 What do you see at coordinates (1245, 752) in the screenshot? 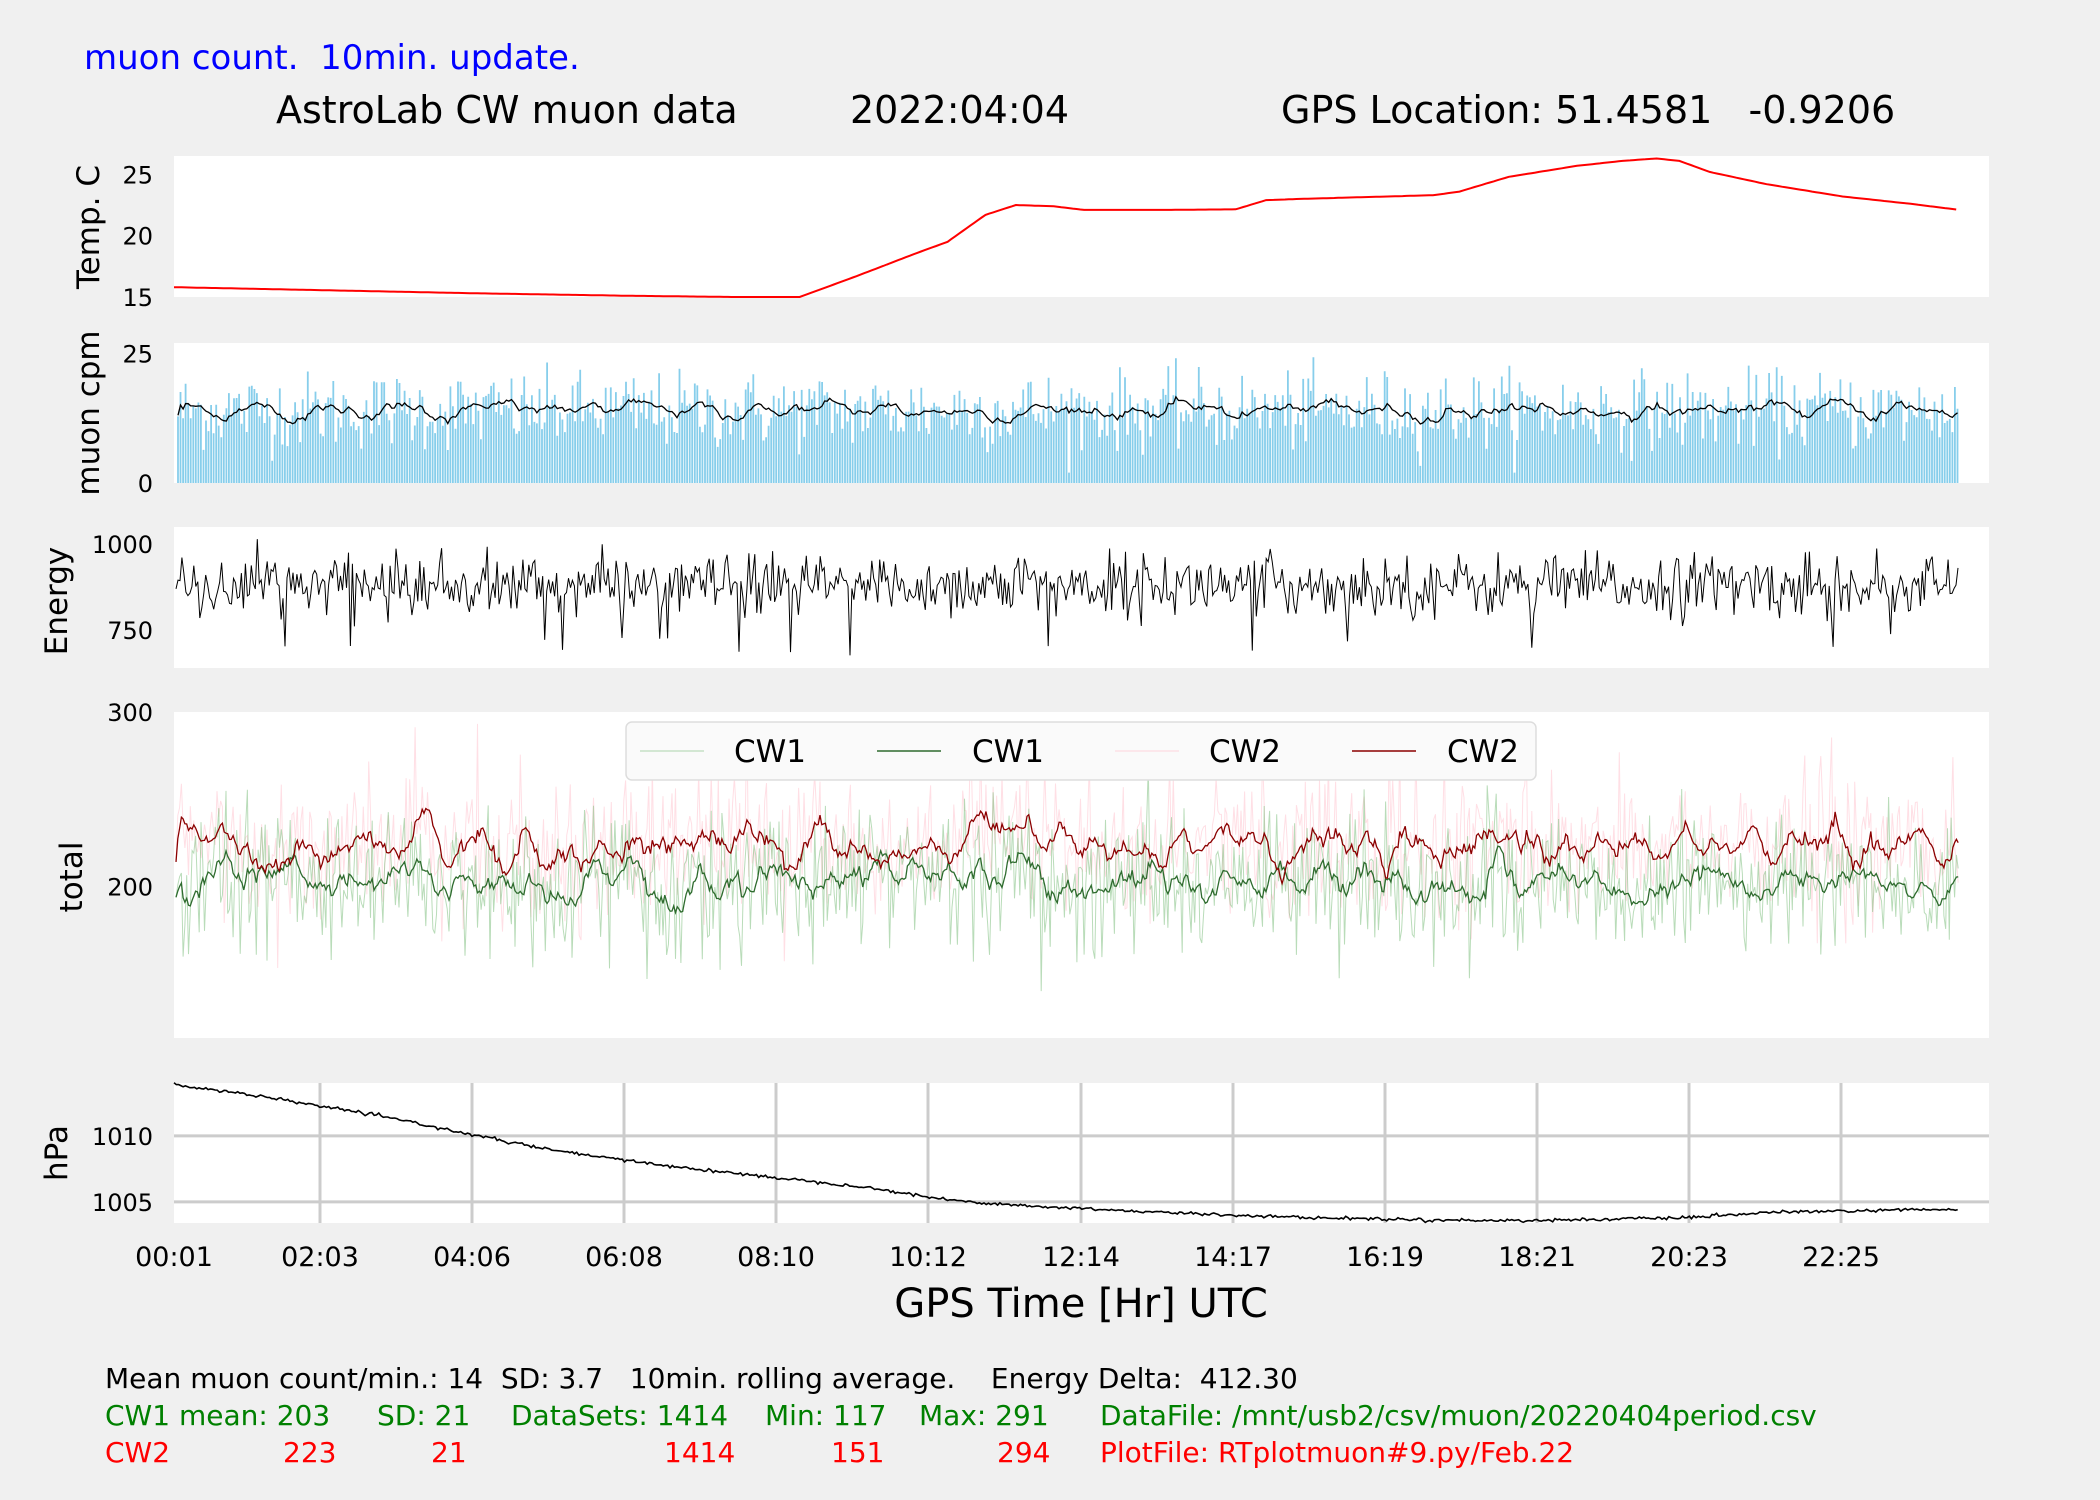
I see `legend-cw2-raw-label: CW2` at bounding box center [1245, 752].